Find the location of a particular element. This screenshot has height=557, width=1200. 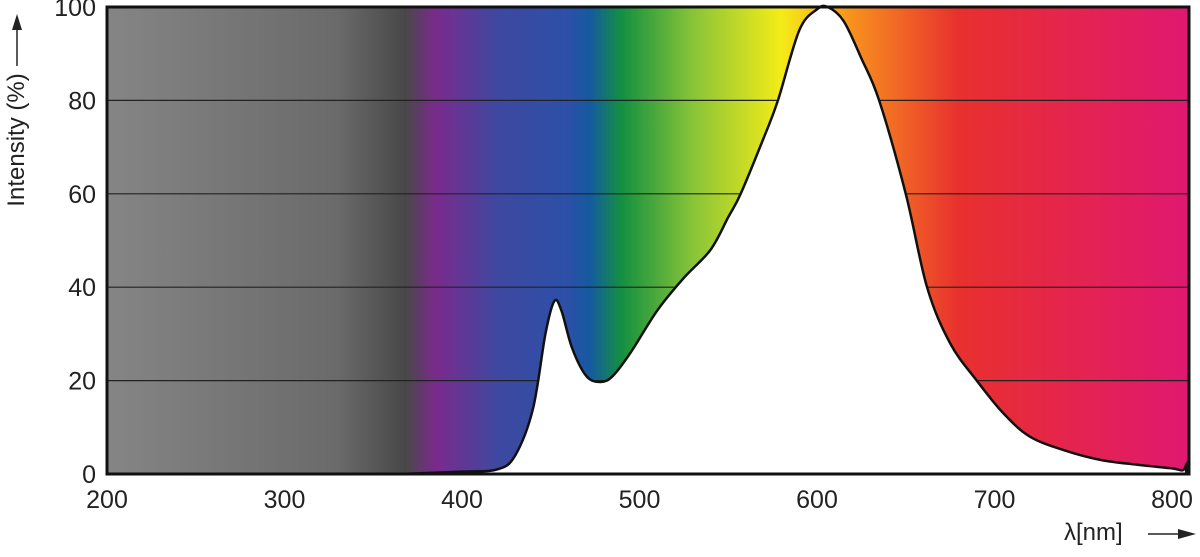

y-tick-label: 60 is located at coordinates (82, 195).